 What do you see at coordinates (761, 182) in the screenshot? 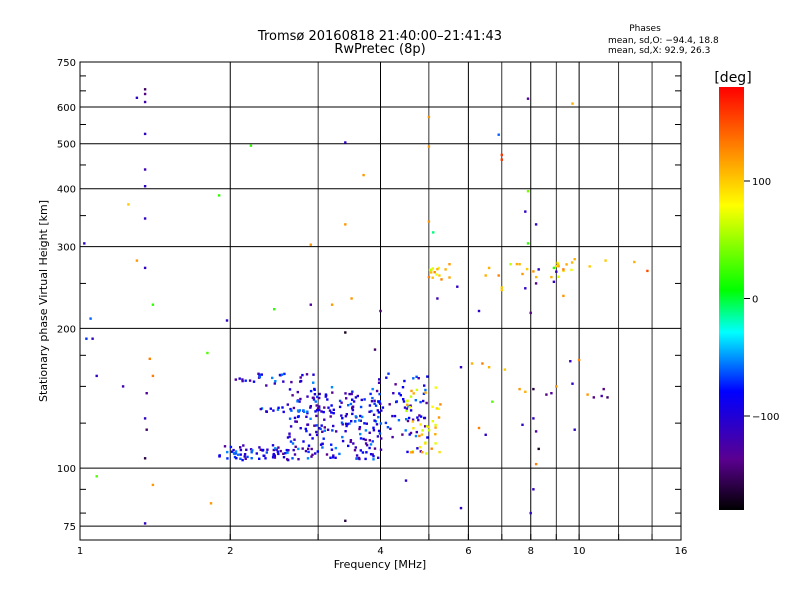
I see `colorbar-tick-label: 100` at bounding box center [761, 182].